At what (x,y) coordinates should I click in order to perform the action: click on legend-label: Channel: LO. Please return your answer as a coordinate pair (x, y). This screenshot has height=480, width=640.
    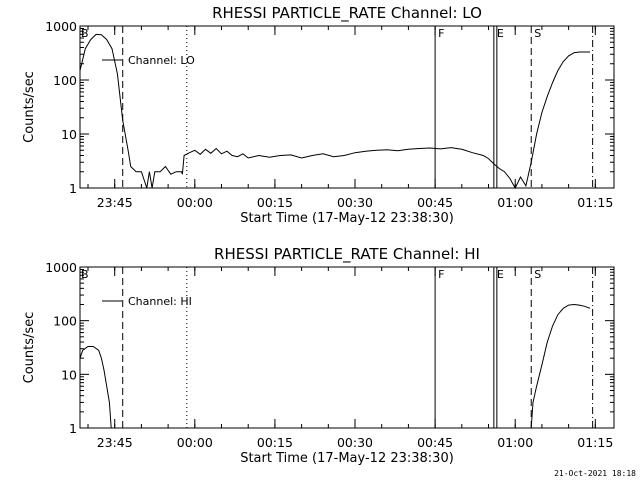
    Looking at the image, I should click on (161, 60).